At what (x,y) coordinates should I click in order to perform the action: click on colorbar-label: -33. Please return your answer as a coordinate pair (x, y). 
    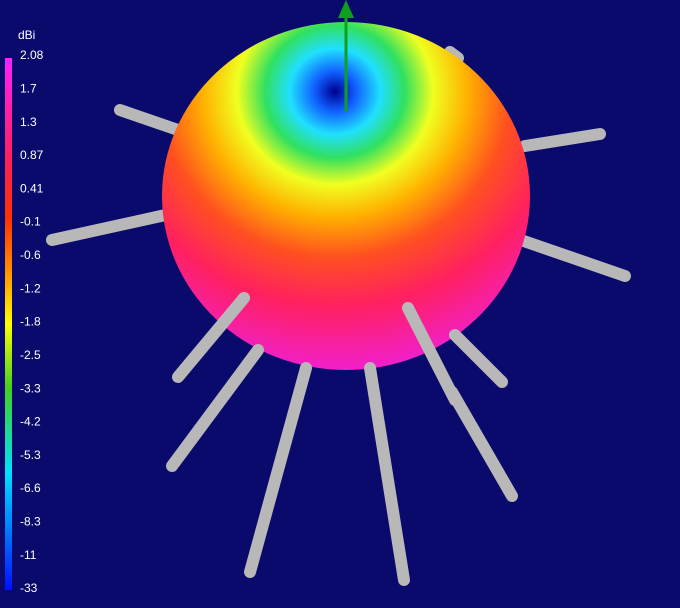
    Looking at the image, I should click on (29, 588).